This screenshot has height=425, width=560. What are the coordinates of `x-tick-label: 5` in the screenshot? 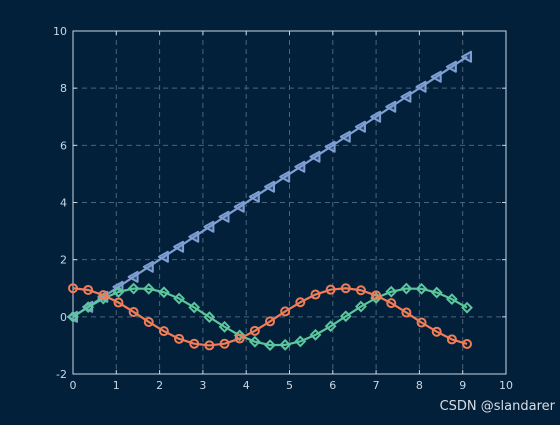 It's located at (289, 385).